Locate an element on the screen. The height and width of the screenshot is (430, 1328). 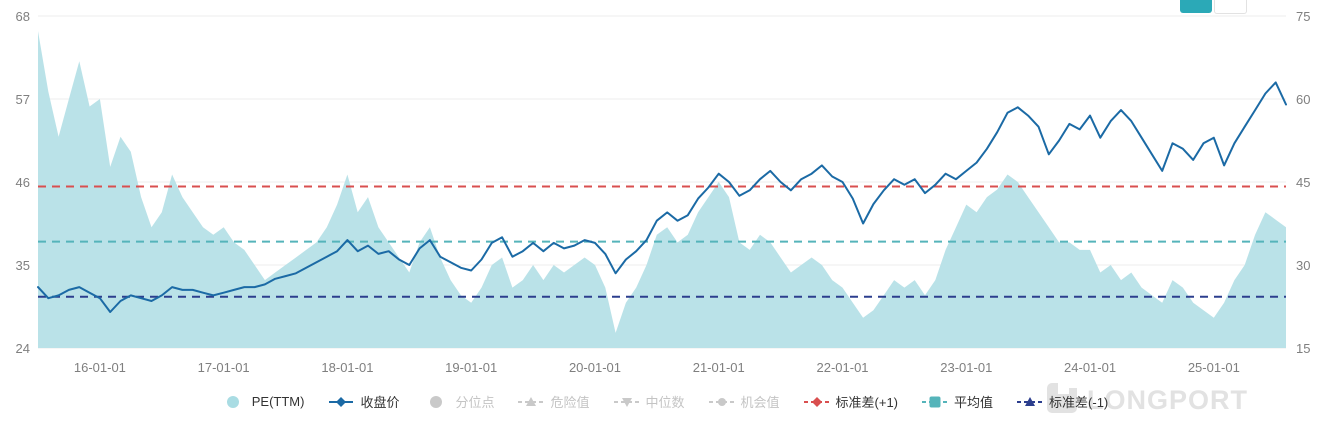
dash-triangle-down-marker-icon is located at coordinates (626, 402).